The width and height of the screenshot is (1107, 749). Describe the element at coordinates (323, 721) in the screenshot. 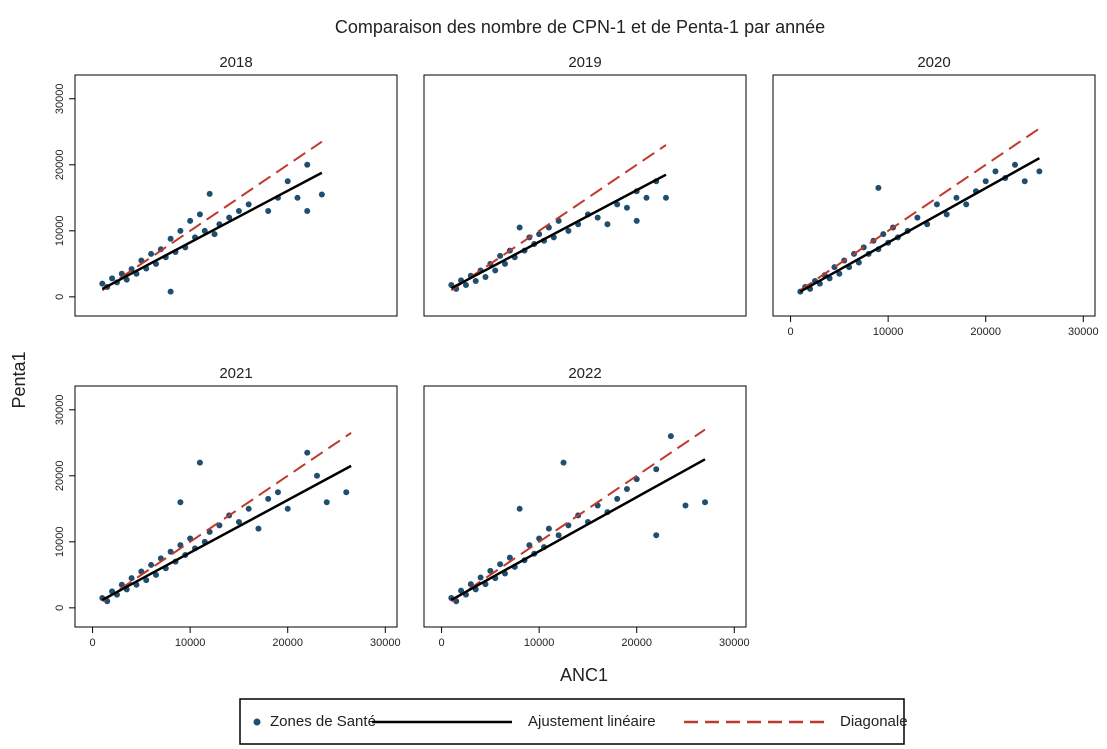

I see `legend-label: Zones de Santé` at that location.